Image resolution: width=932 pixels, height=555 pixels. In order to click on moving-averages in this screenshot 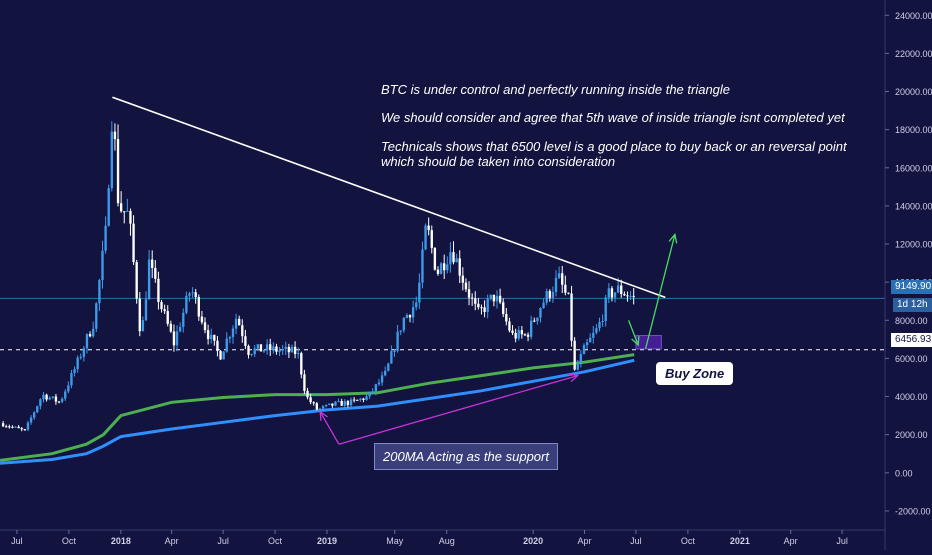, I will do `click(317, 409)`.